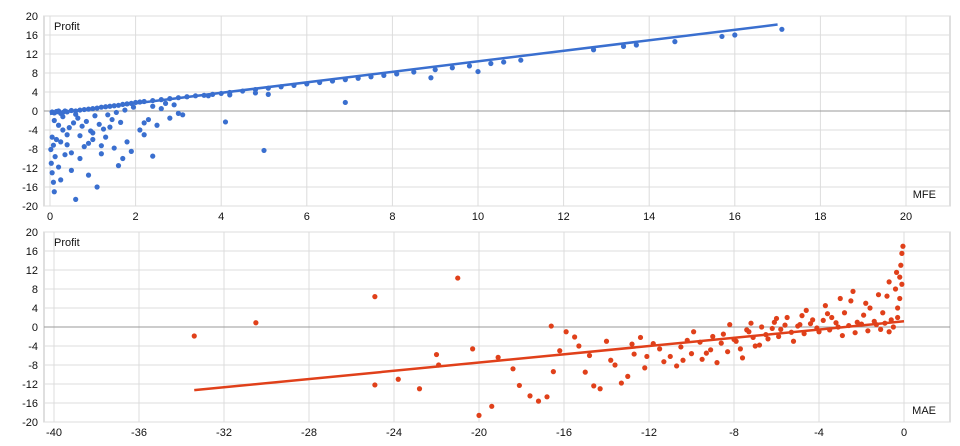 This screenshot has height=446, width=960. I want to click on y-tick-label: 16, so click(32, 36).